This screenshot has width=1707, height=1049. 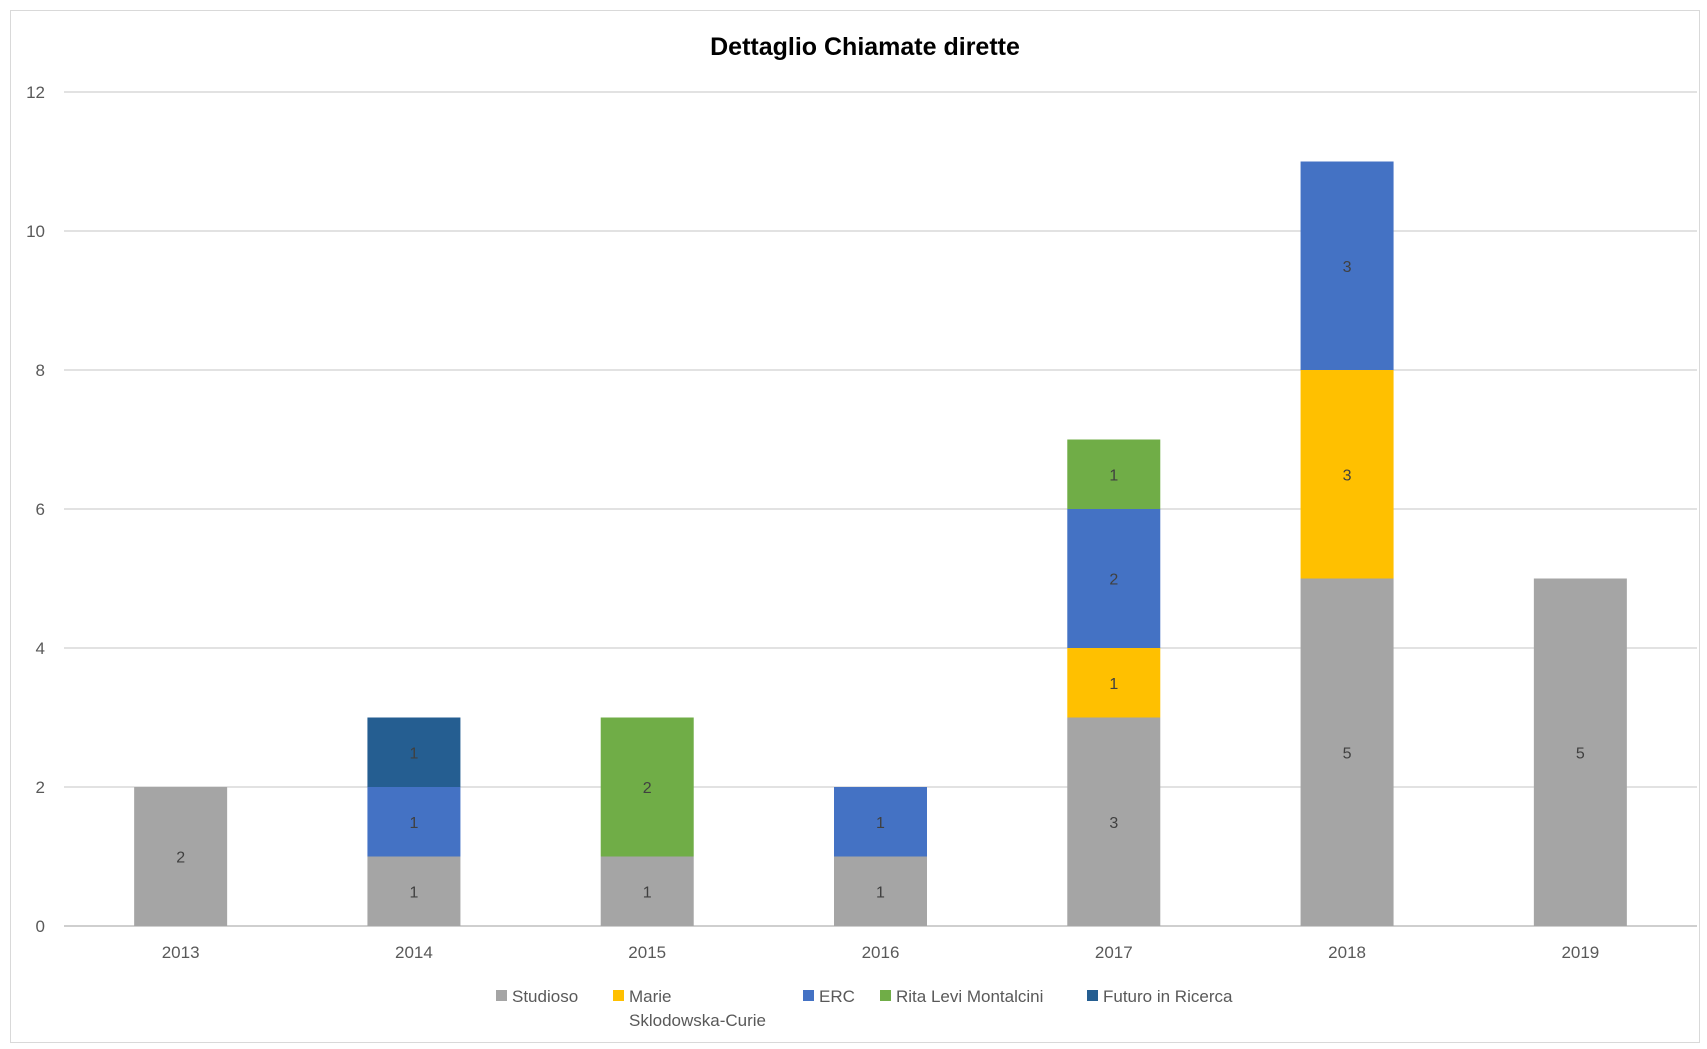 I want to click on x-tick-label-2014: 2014, so click(x=414, y=952).